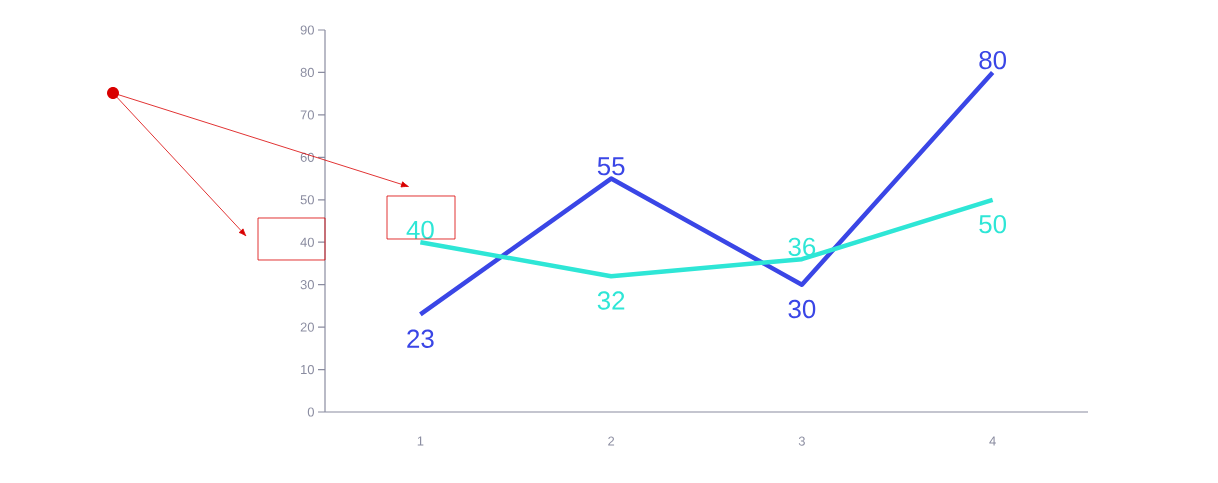 The image size is (1218, 483). I want to click on data-label: 80, so click(993, 60).